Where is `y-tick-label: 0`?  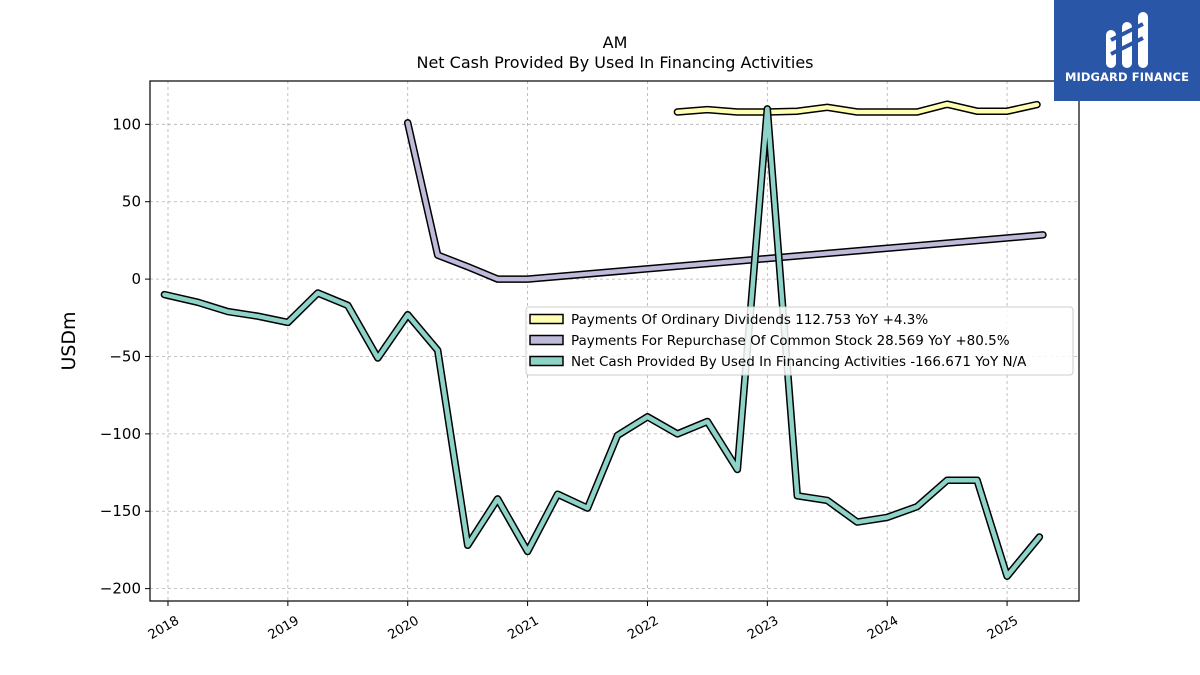
y-tick-label: 0 is located at coordinates (136, 279).